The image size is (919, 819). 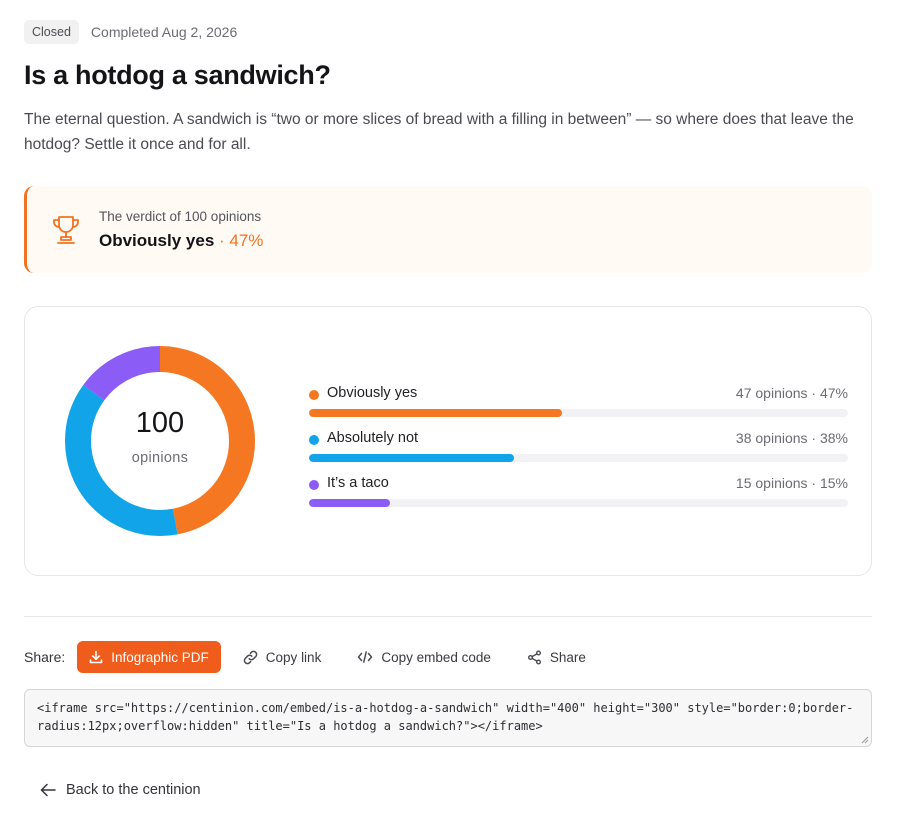 What do you see at coordinates (51, 32) in the screenshot?
I see `status-badge: Closed` at bounding box center [51, 32].